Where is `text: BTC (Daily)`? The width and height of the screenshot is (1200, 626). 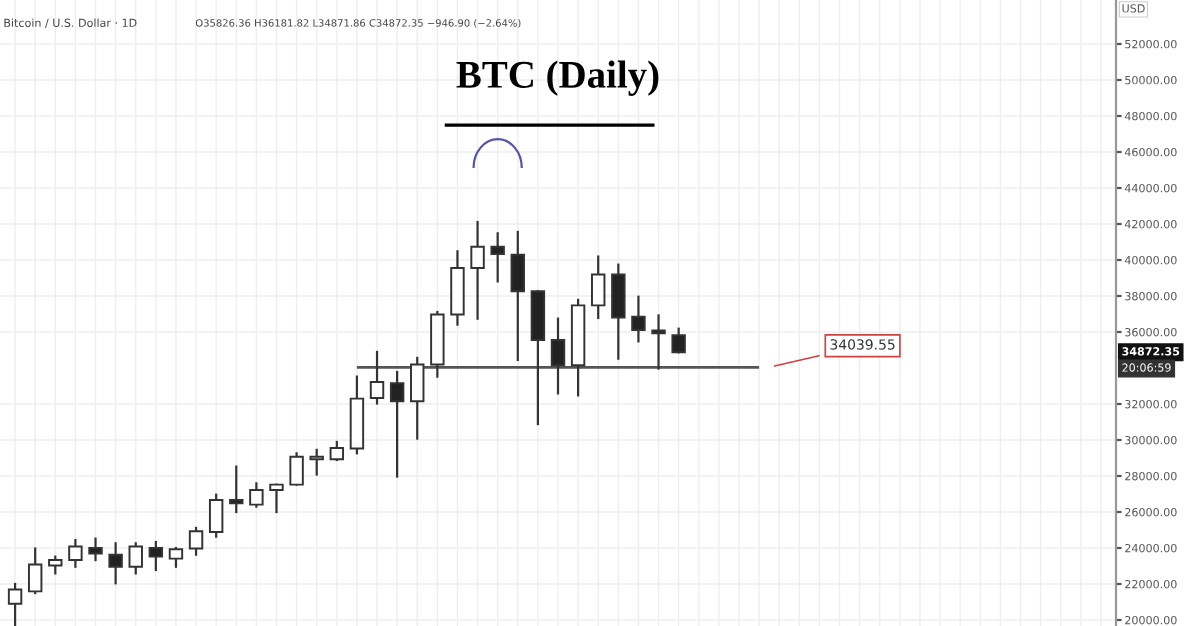 text: BTC (Daily) is located at coordinates (557, 78).